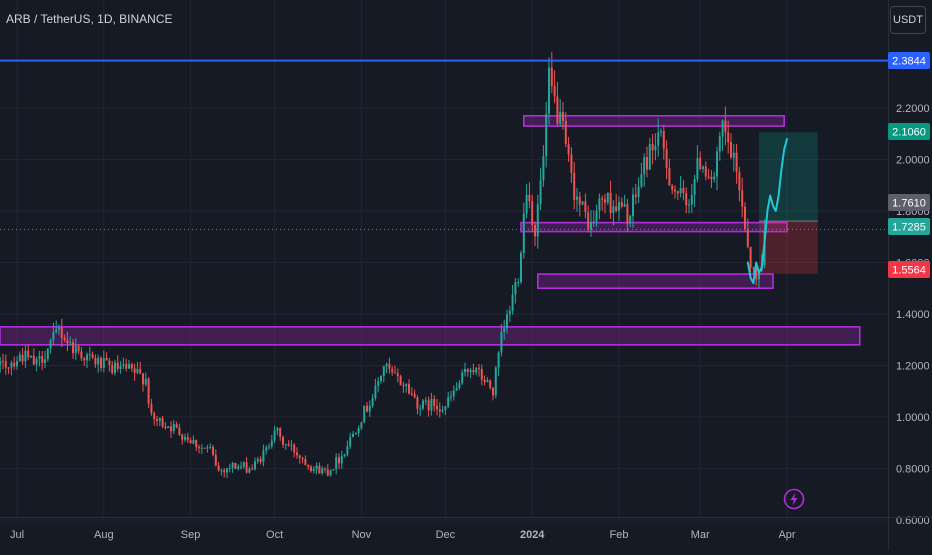  Describe the element at coordinates (909, 271) in the screenshot. I see `stop-price-text: 1.5564` at that location.